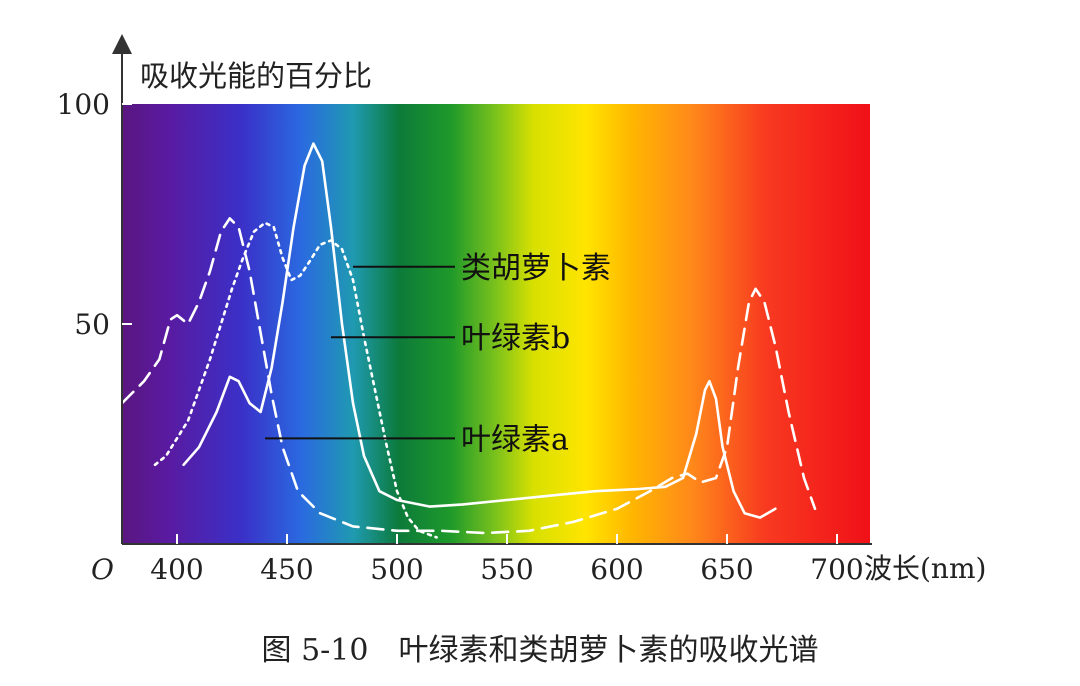 The height and width of the screenshot is (686, 1080). Describe the element at coordinates (92, 324) in the screenshot. I see `y-tick-label-0: 50` at that location.